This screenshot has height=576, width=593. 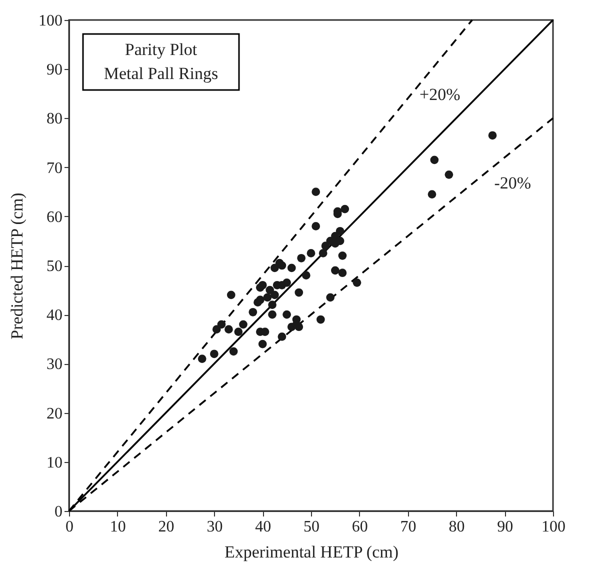 I want to click on y-axis-title: Predicted HETP (cm), so click(x=17, y=266).